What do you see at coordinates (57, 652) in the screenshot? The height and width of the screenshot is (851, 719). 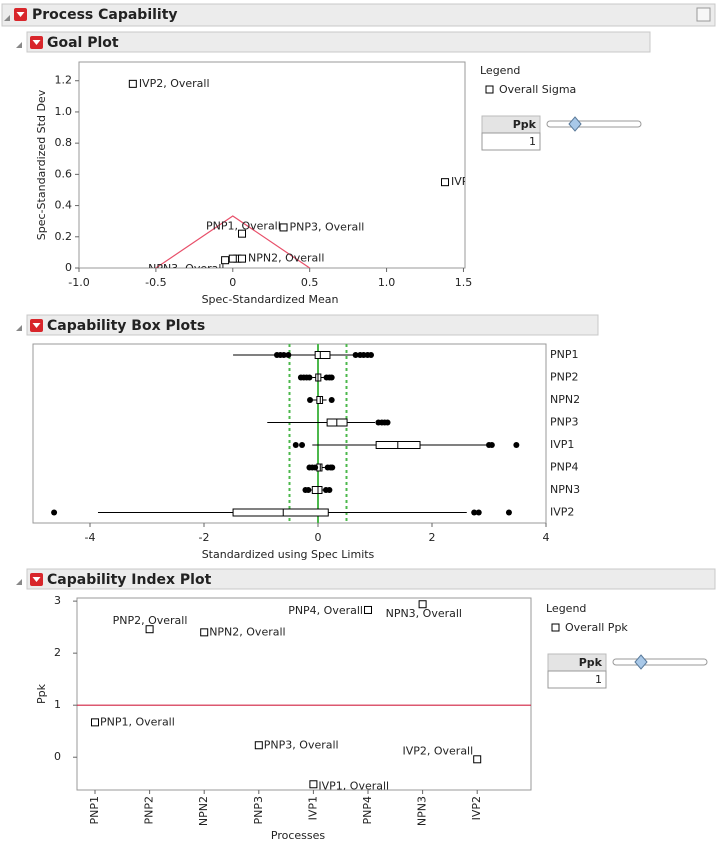 I see `y-tick-label: 2` at bounding box center [57, 652].